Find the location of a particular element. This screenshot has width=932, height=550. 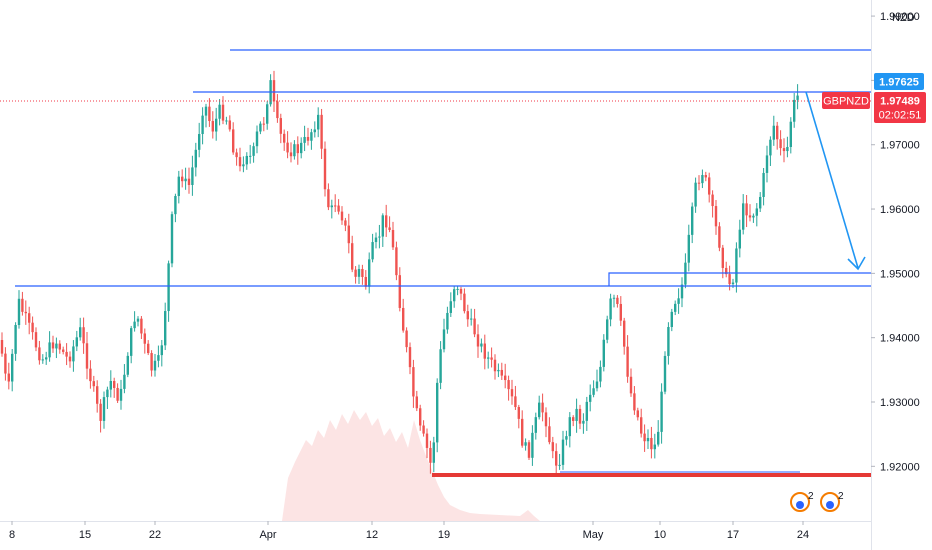

time-axis: 8 15 22 Apr 12 19 May 10 17 24 is located at coordinates (435, 531).